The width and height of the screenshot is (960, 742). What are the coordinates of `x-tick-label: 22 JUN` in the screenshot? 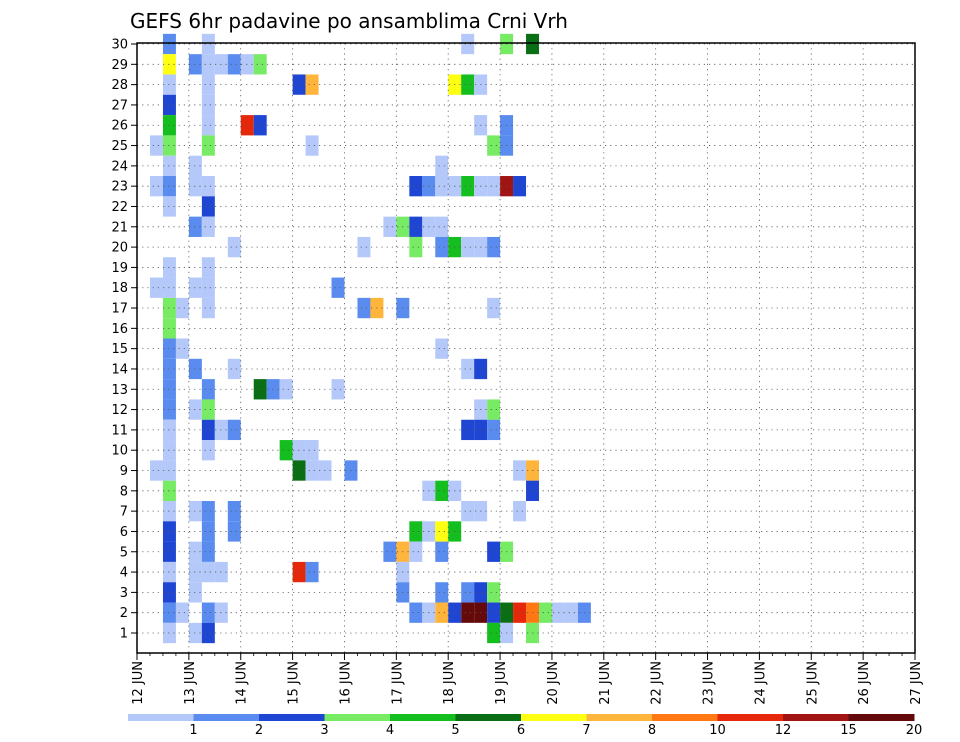 It's located at (657, 683).